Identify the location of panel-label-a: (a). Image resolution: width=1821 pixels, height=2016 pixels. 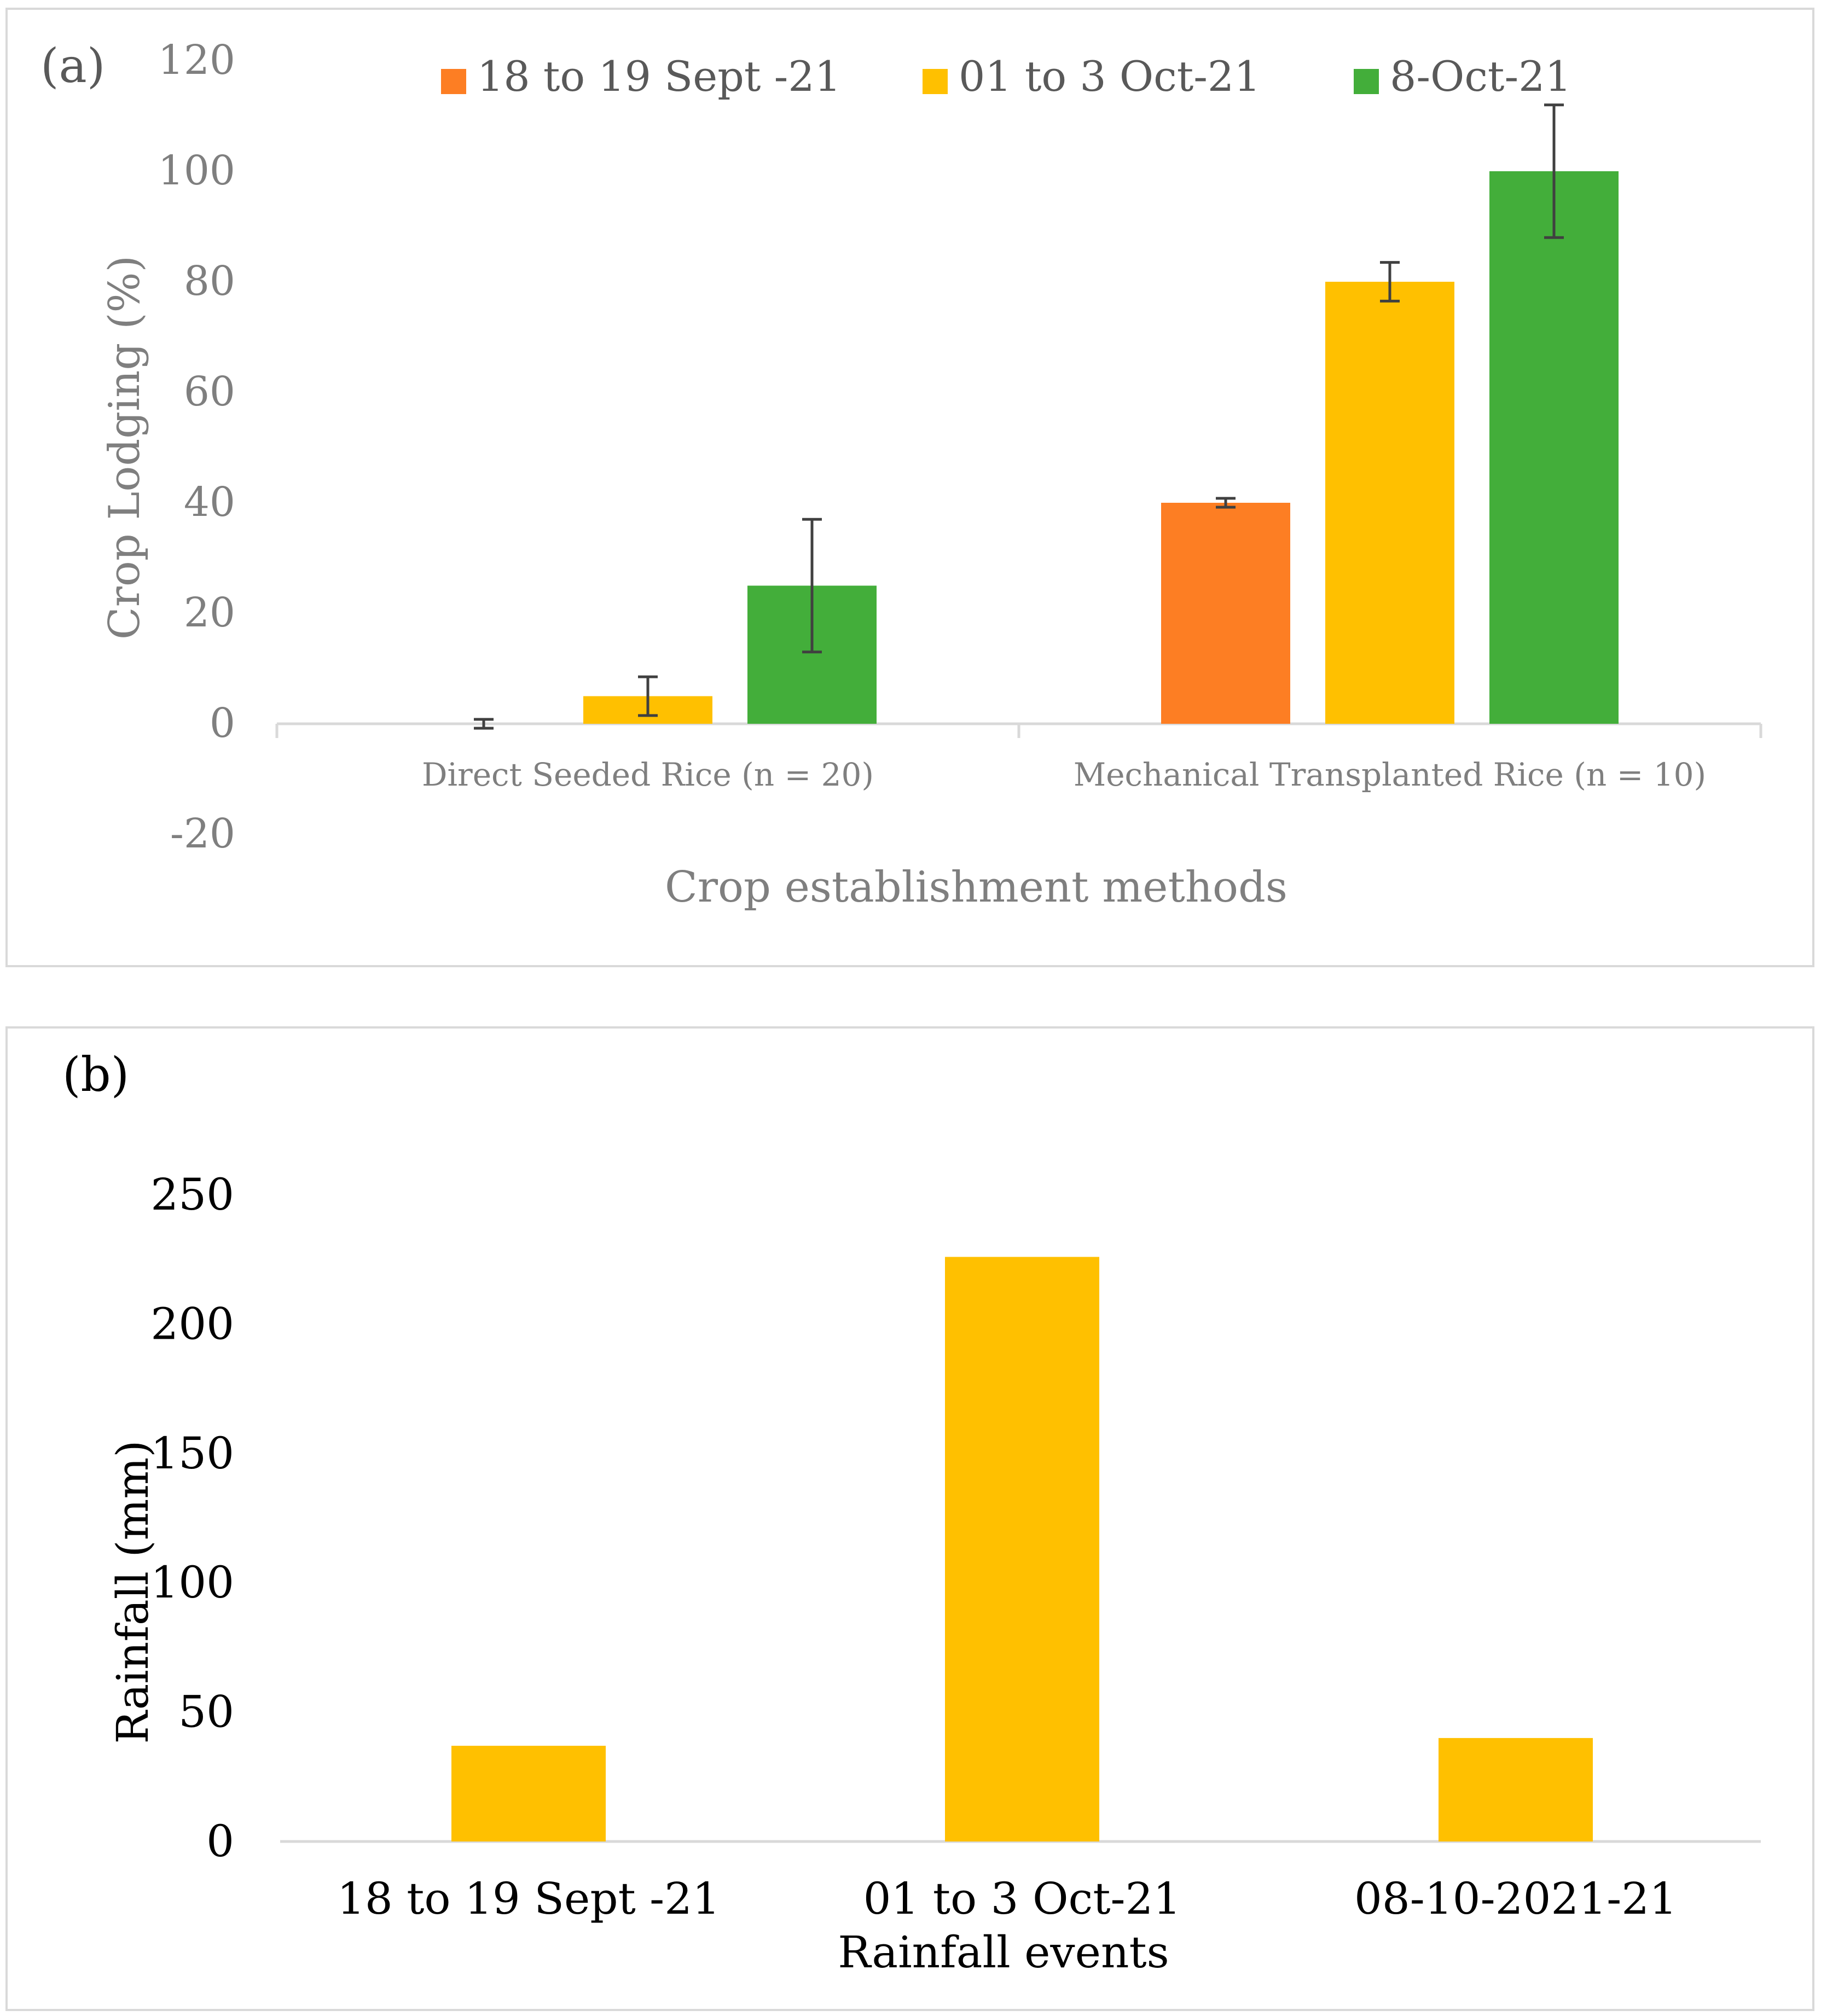
(72, 66).